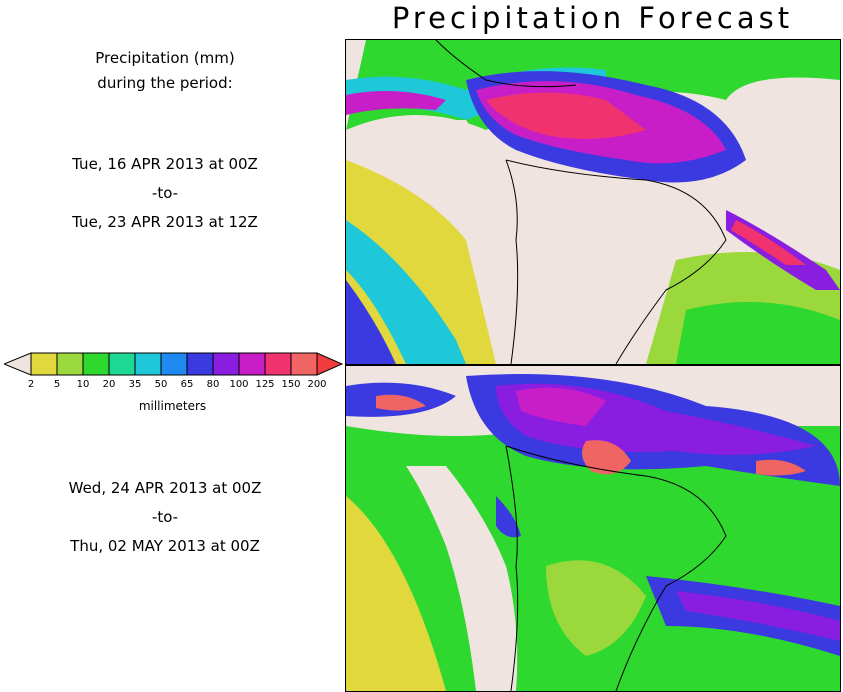  I want to click on period1-separator: -to-, so click(165, 193).